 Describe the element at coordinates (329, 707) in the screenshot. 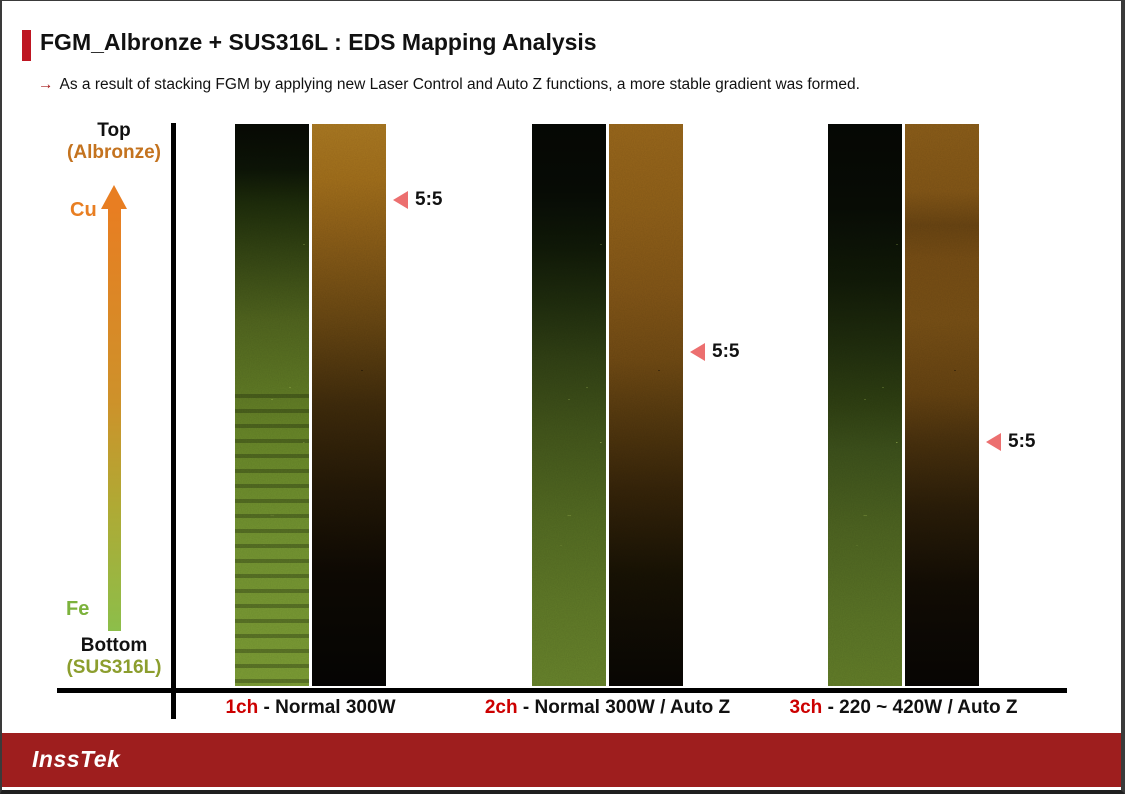

I see `caption-text: - Normal 300W` at that location.